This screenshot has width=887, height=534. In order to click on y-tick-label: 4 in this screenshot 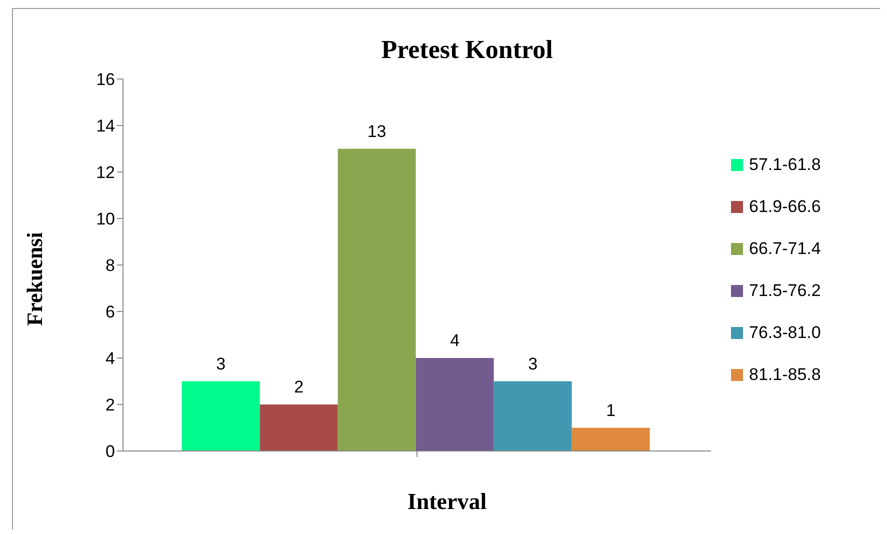, I will do `click(110, 358)`.